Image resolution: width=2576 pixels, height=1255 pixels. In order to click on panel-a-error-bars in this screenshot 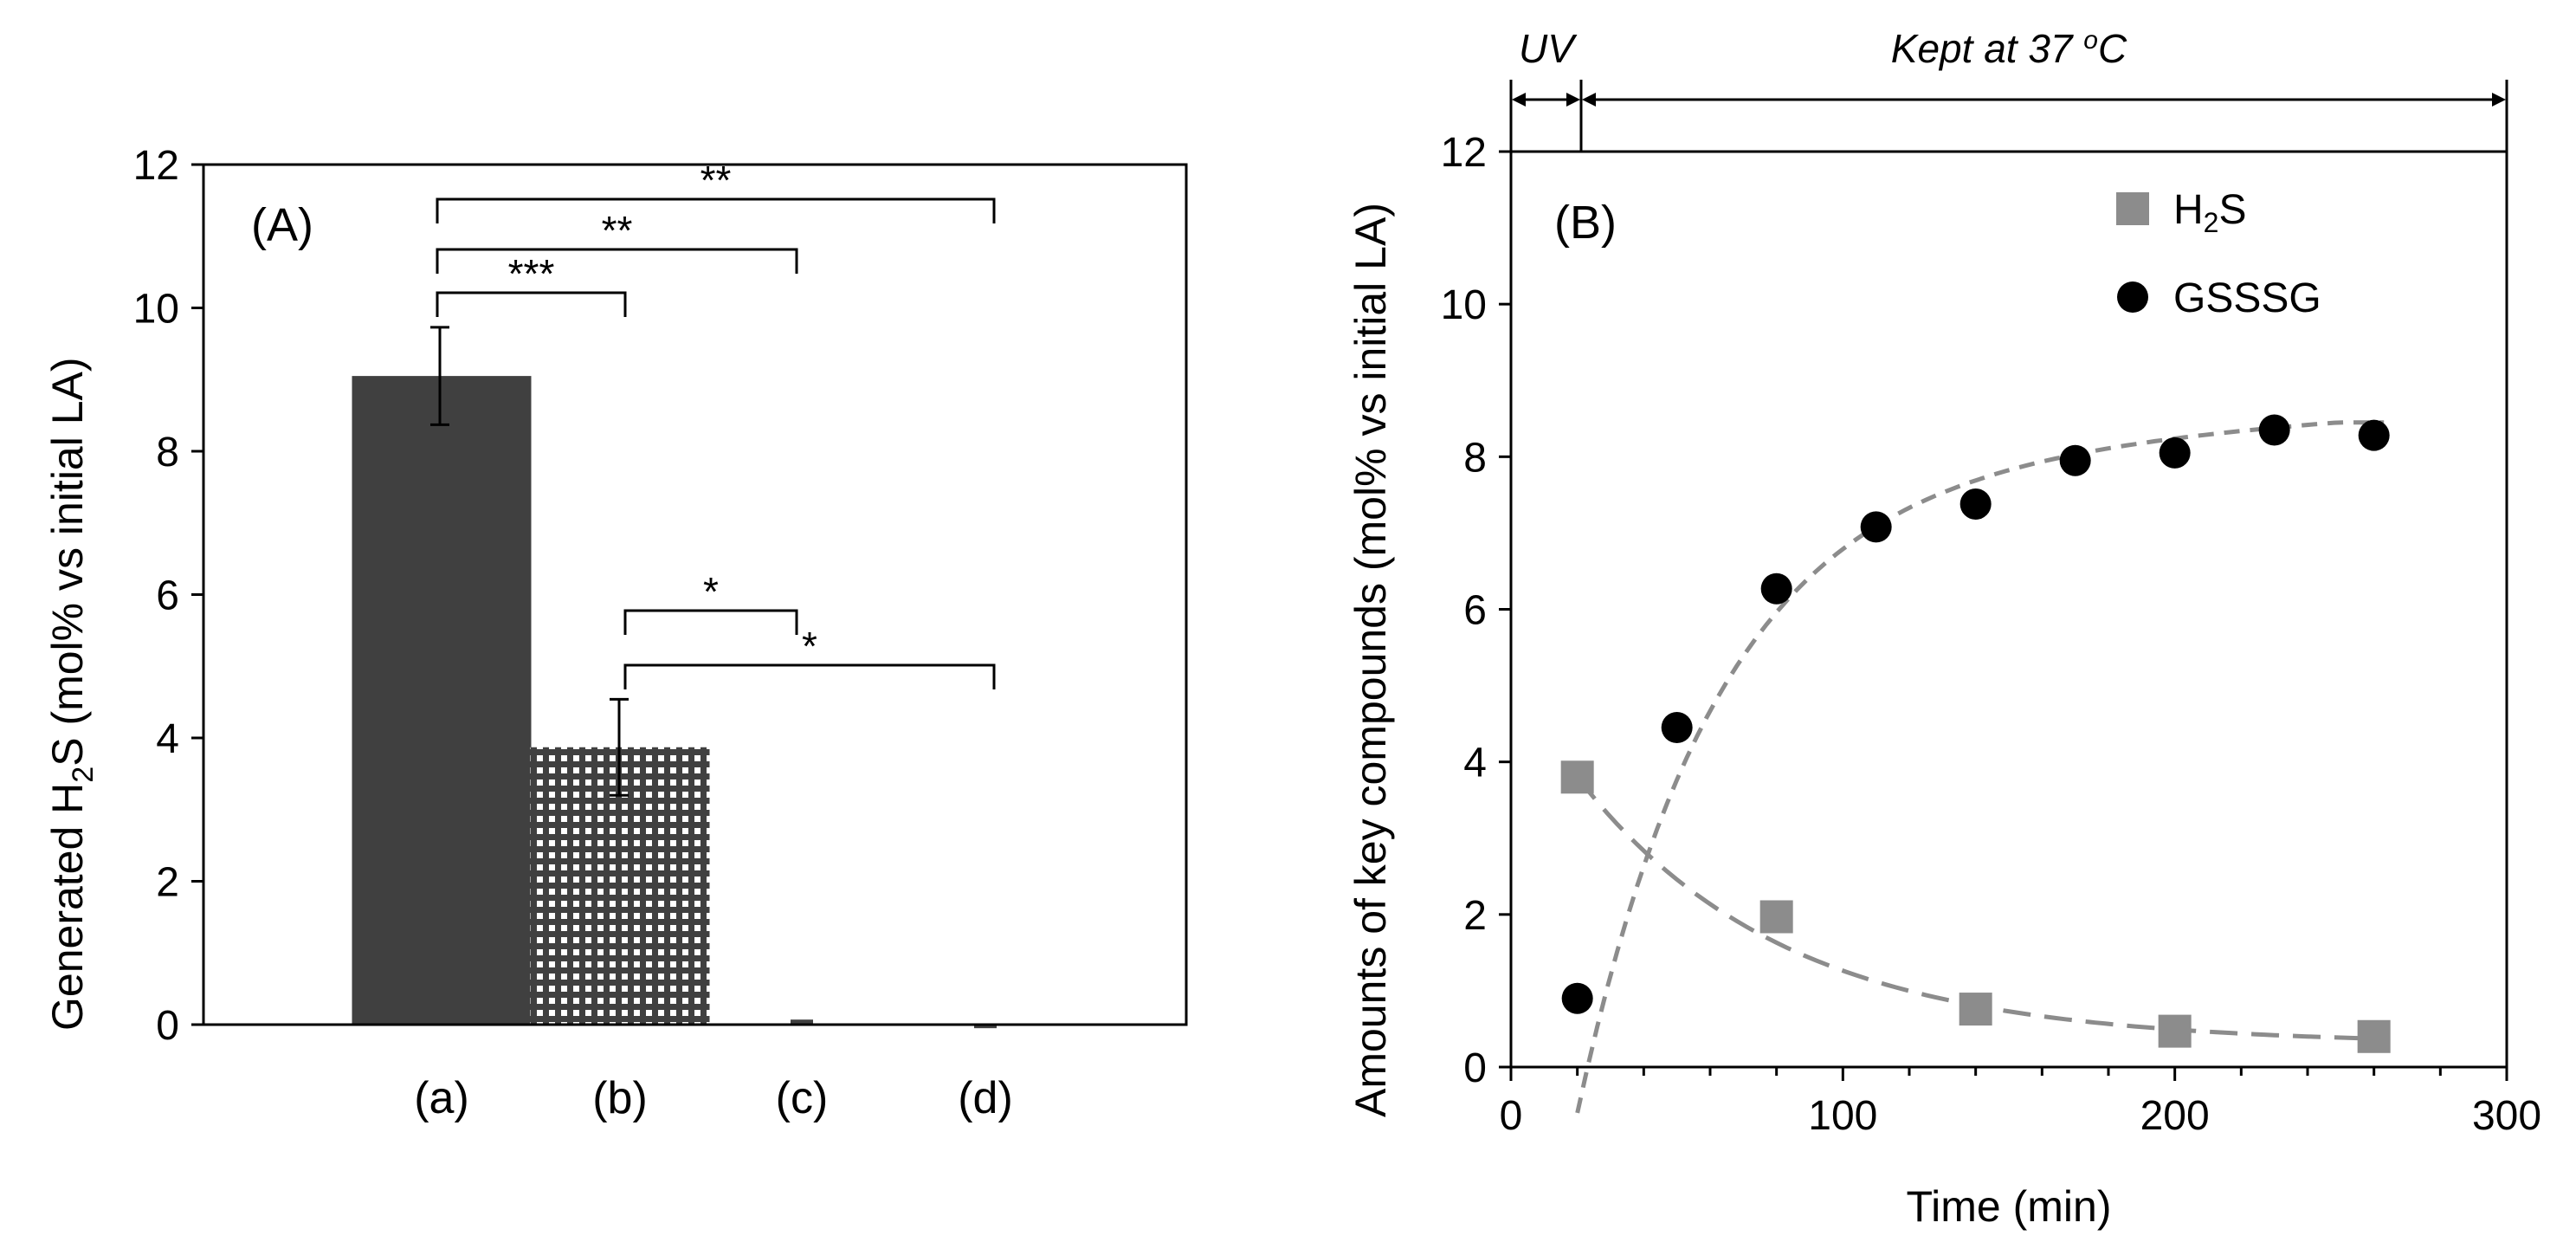, I will do `click(529, 561)`.